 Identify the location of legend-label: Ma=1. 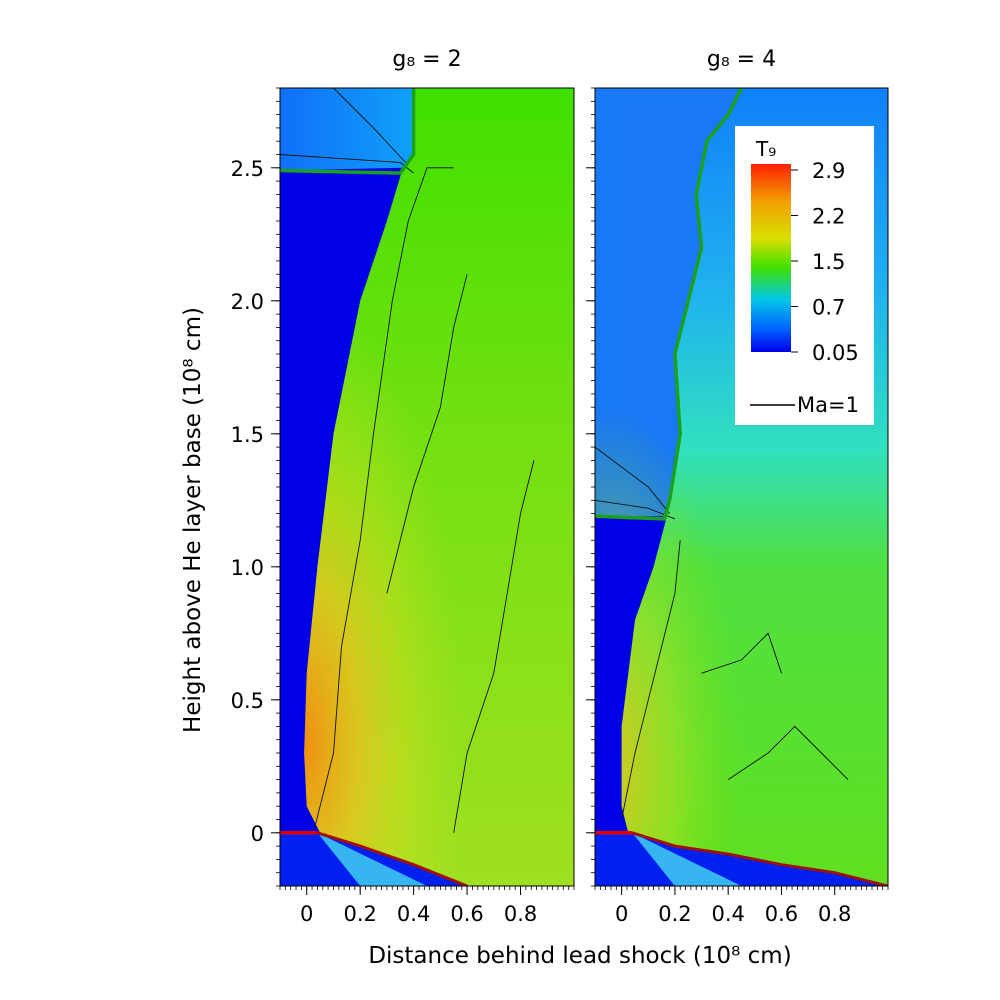
(828, 405).